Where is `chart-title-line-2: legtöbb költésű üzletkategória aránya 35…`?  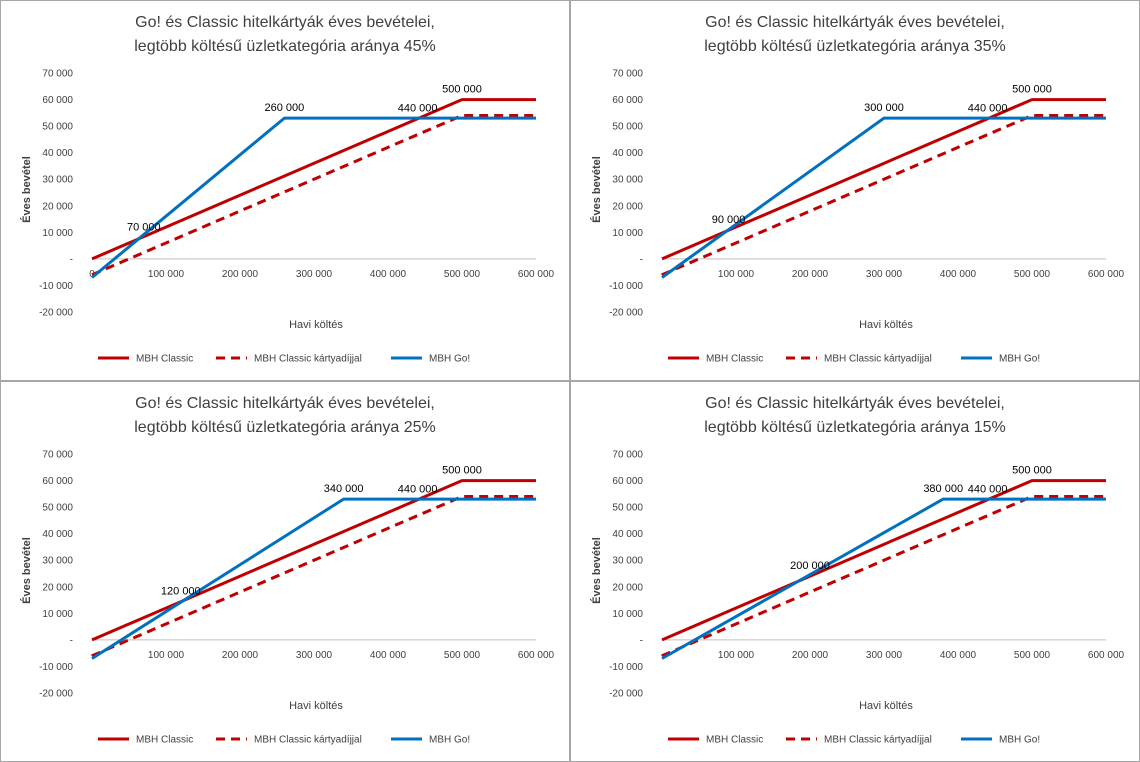
chart-title-line-2: legtöbb költésű üzletkategória aránya 35… is located at coordinates (855, 46).